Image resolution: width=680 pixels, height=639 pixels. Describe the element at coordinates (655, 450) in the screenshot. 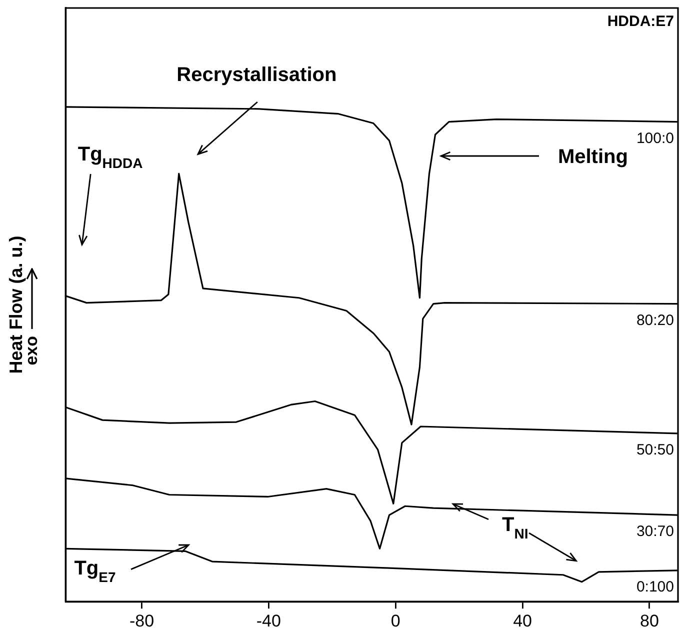

I see `series-label: 50:50` at that location.